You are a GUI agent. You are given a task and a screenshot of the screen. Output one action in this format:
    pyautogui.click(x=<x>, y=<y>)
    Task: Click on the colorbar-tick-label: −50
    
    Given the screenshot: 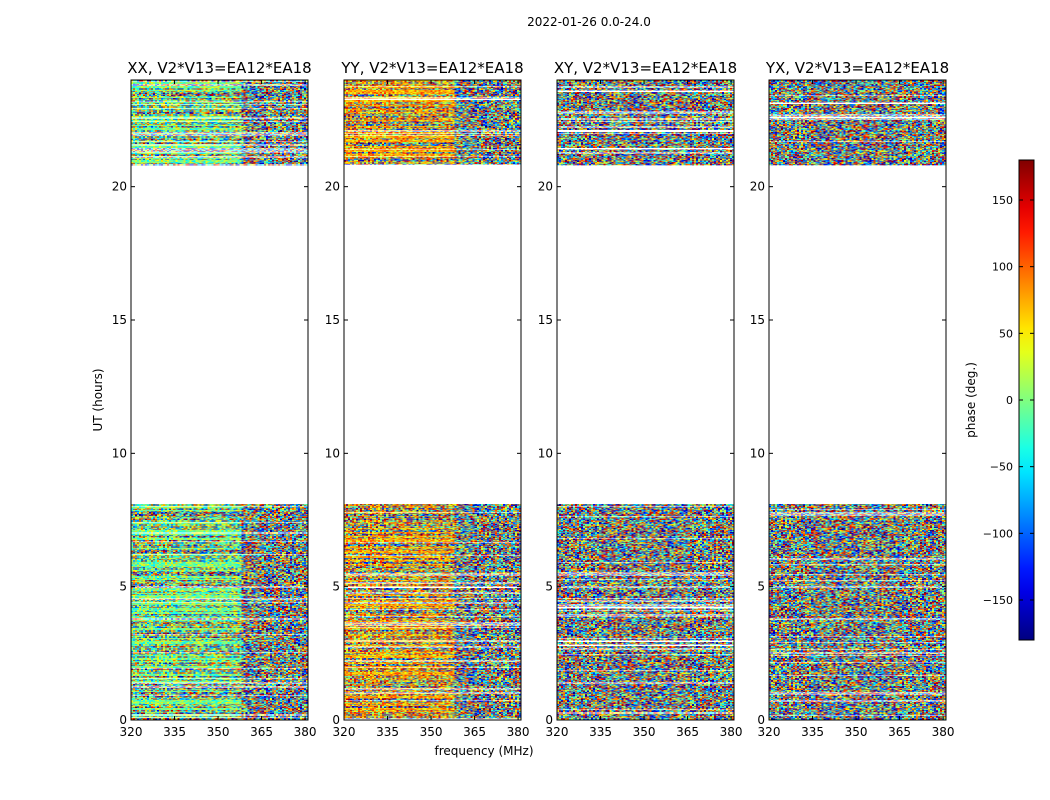 What is the action you would take?
    pyautogui.click(x=1001, y=467)
    